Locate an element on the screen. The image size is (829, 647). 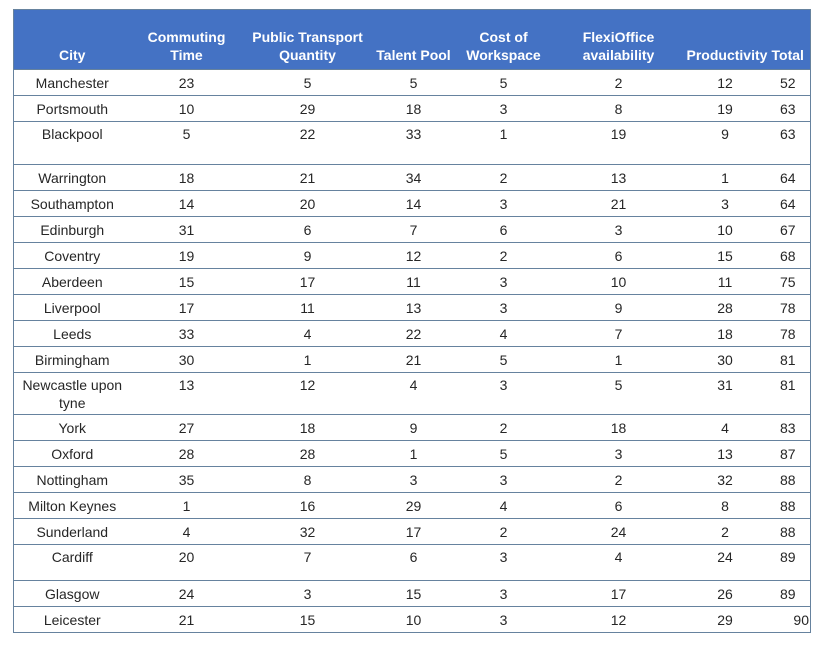
cell-talent-pool: 22 is located at coordinates (413, 333).